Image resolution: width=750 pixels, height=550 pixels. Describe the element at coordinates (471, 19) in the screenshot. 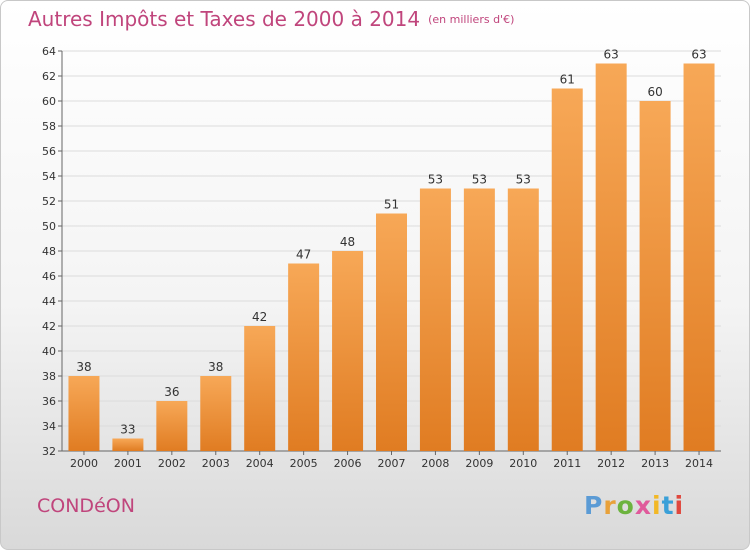

I see `chart-unit: (en milliers d'€)` at that location.